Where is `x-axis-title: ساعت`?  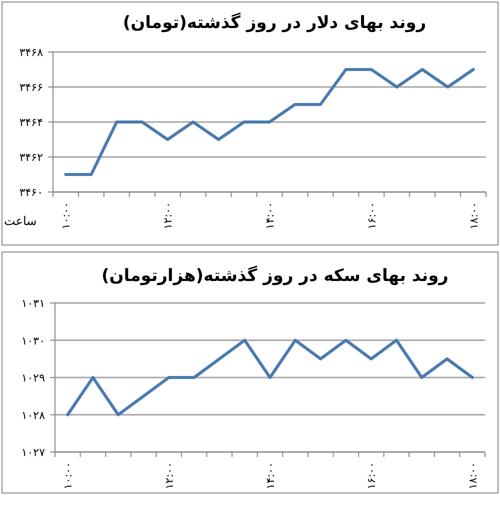 x-axis-title: ساعت is located at coordinates (20, 221).